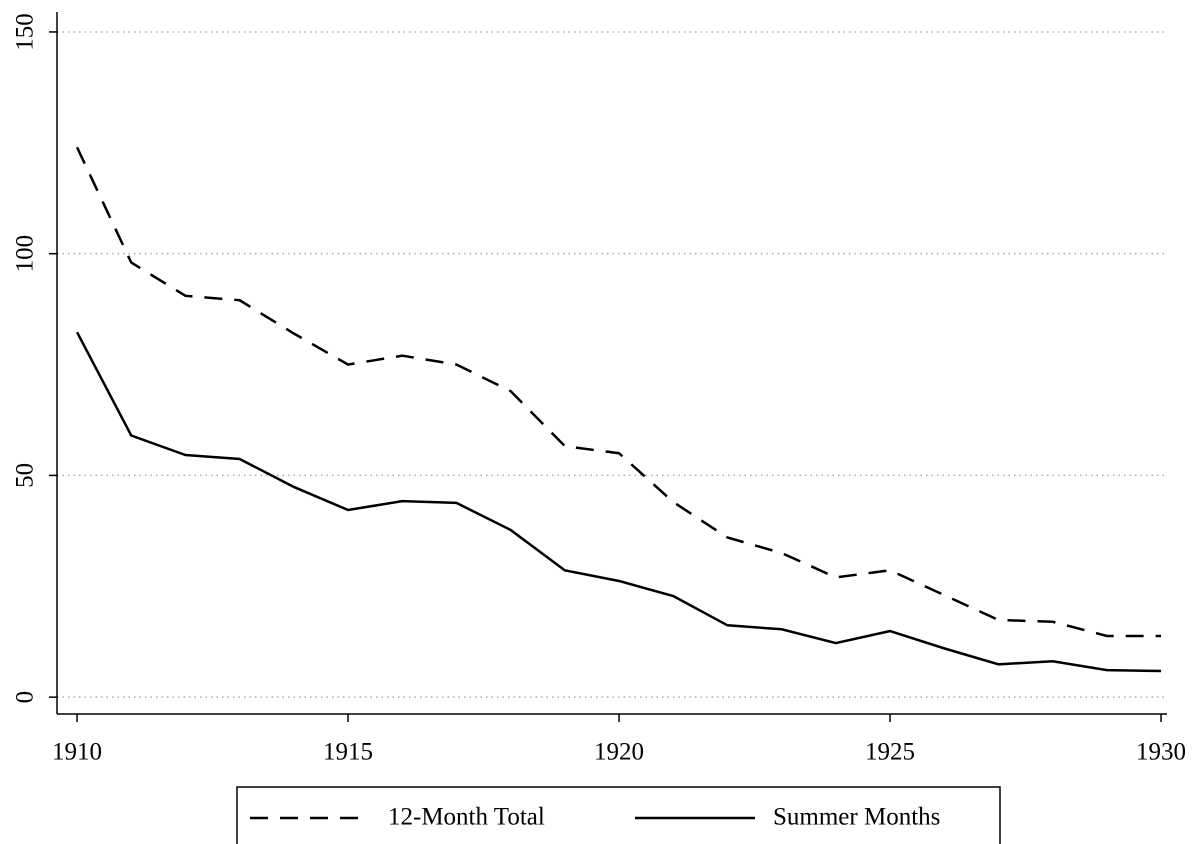  What do you see at coordinates (619, 752) in the screenshot?
I see `x-tick-label: 1920` at bounding box center [619, 752].